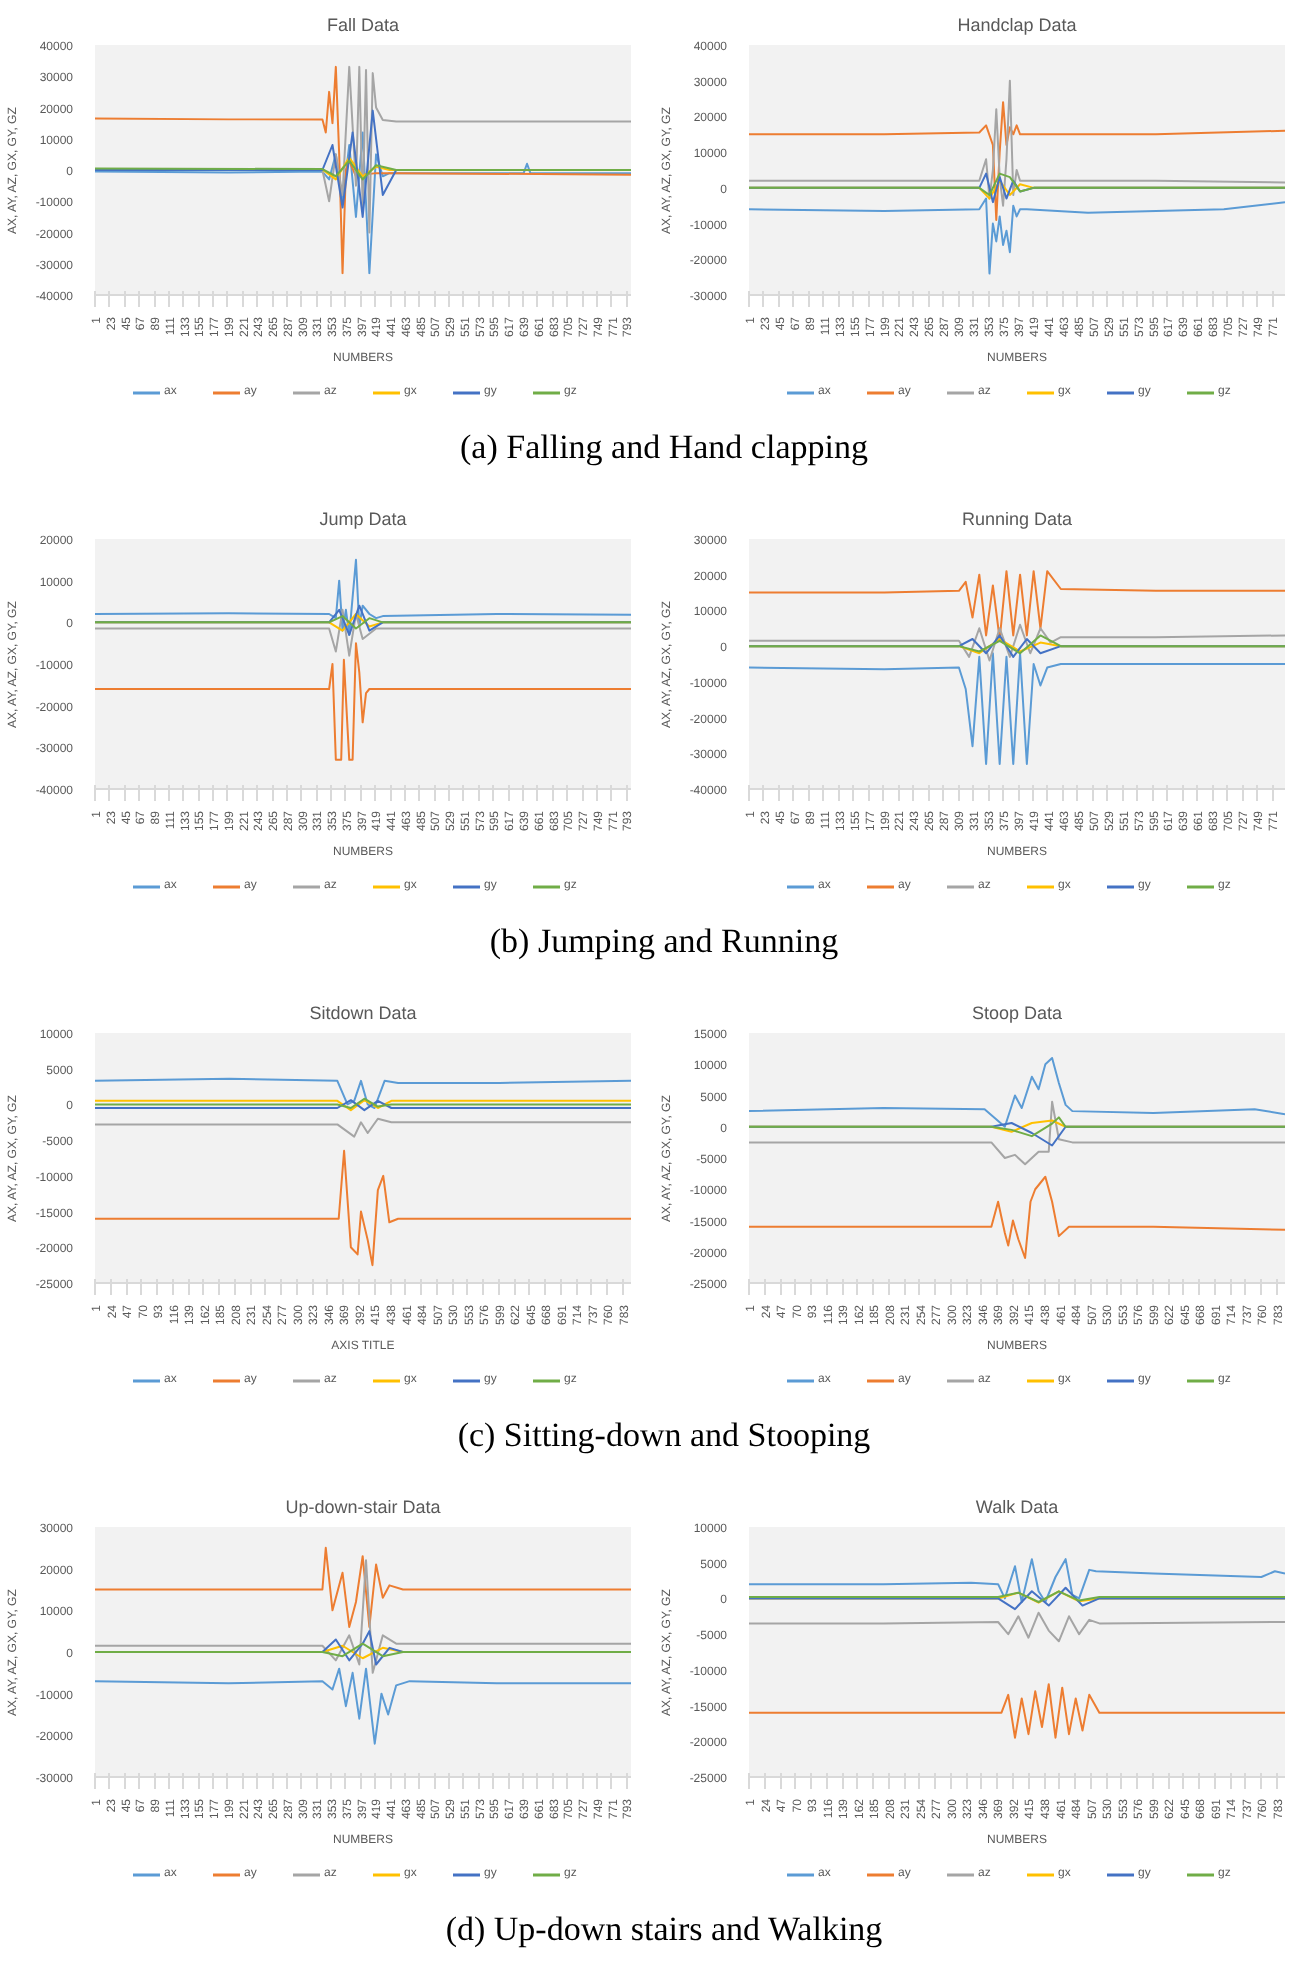 This screenshot has width=1308, height=1982. What do you see at coordinates (363, 1507) in the screenshot?
I see `chart-title: Up-down-stair Data` at bounding box center [363, 1507].